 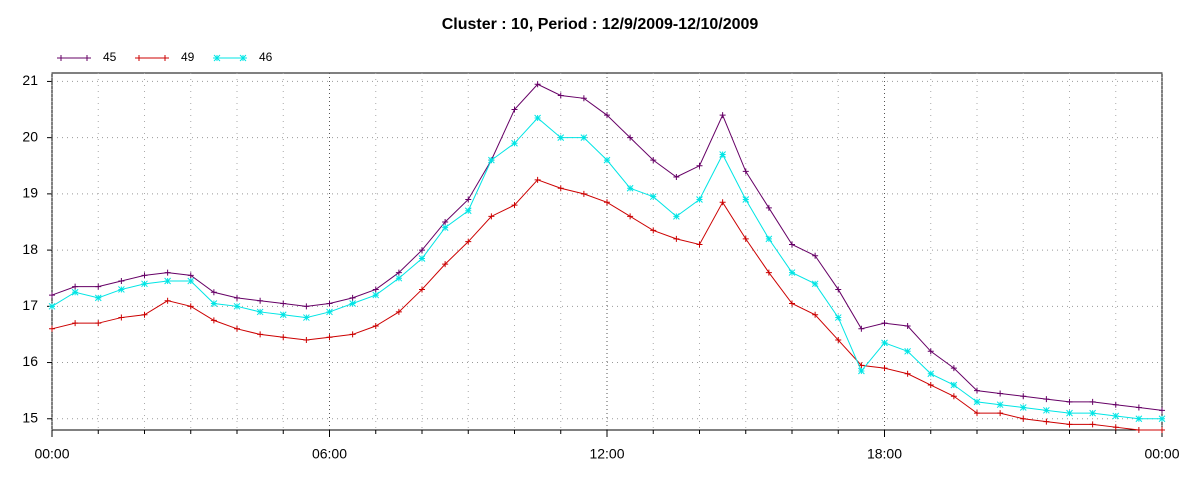 What do you see at coordinates (188, 57) in the screenshot?
I see `legend-label: 49` at bounding box center [188, 57].